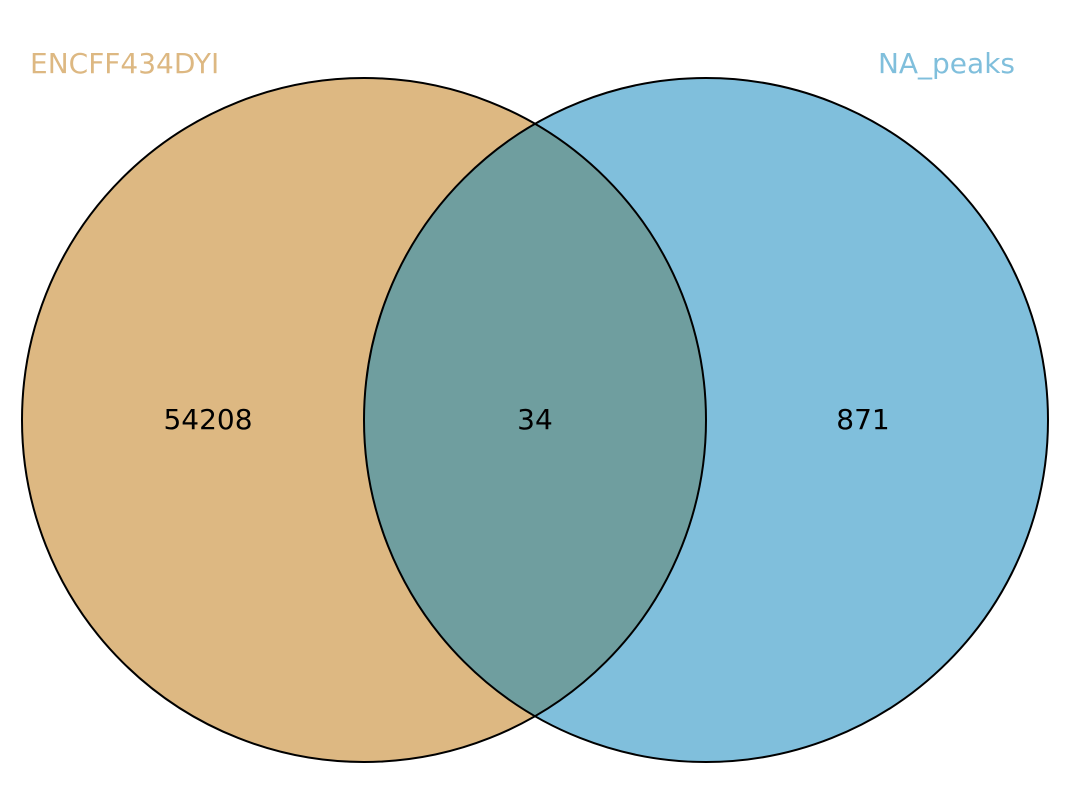 This screenshot has width=1082, height=794. I want to click on count-intersection: 34, so click(535, 419).